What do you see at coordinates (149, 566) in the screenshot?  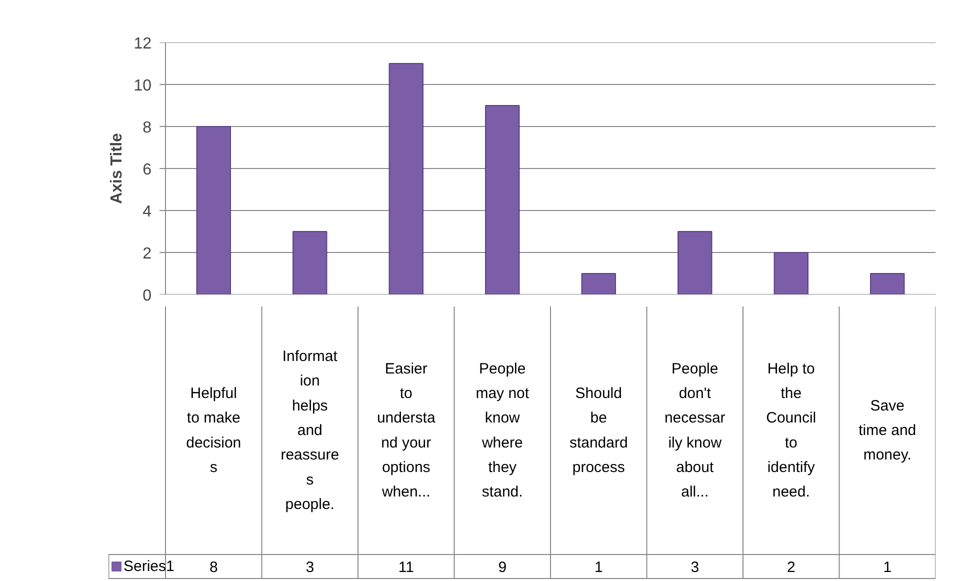 I see `legend-label: Series1` at bounding box center [149, 566].